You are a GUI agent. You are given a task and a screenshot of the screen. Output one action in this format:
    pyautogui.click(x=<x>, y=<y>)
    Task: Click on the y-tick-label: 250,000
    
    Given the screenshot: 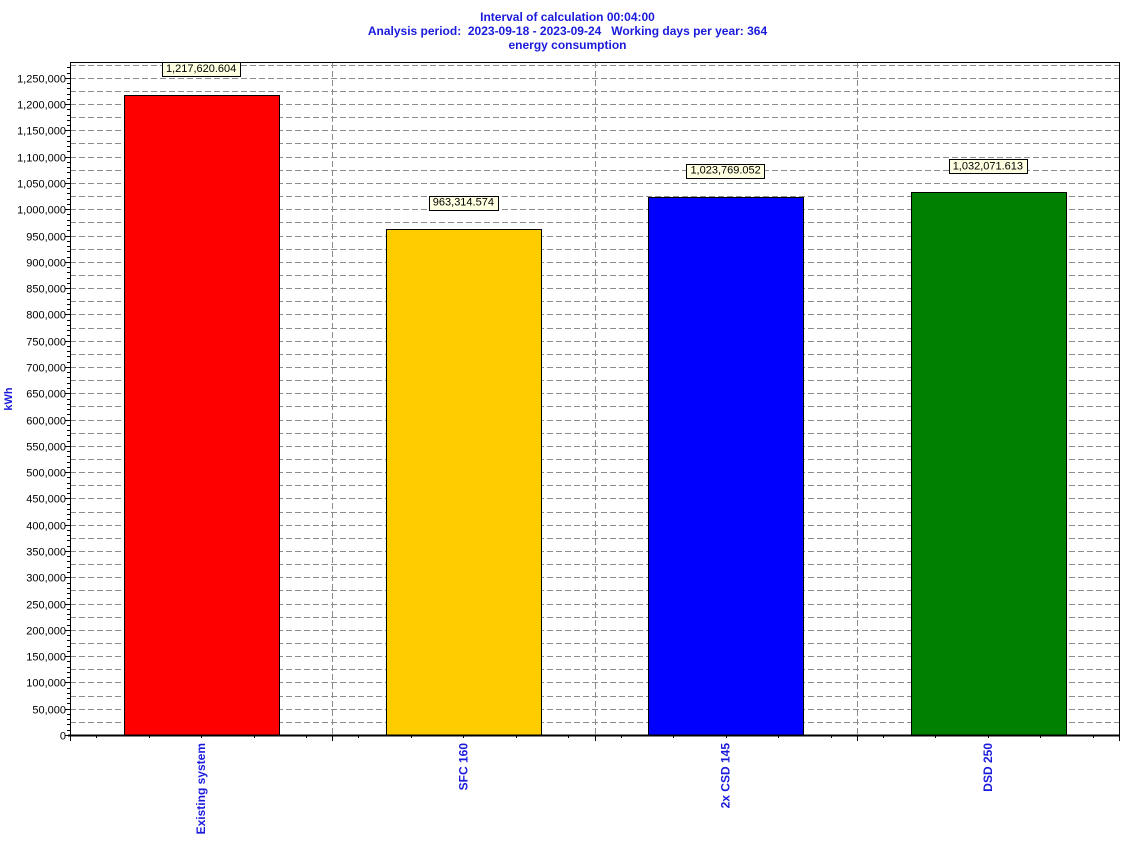 What is the action you would take?
    pyautogui.click(x=46, y=606)
    